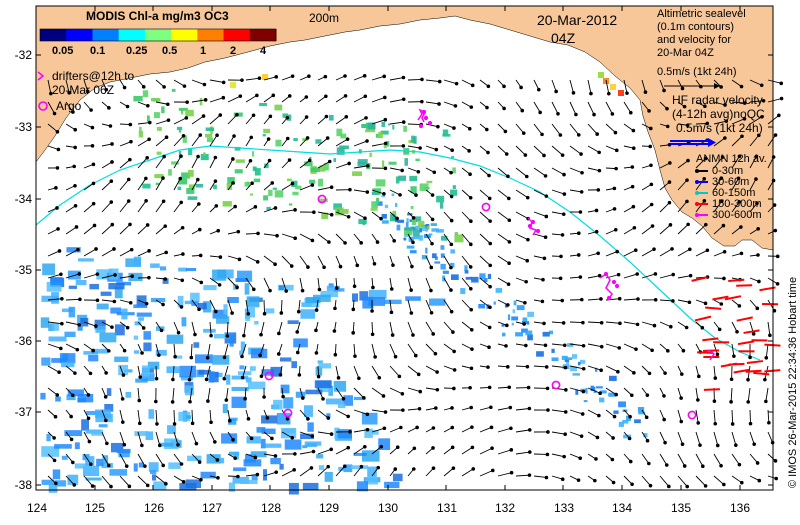 The image size is (800, 525). What do you see at coordinates (681, 508) in the screenshot?
I see `x-tick-label: 135` at bounding box center [681, 508].